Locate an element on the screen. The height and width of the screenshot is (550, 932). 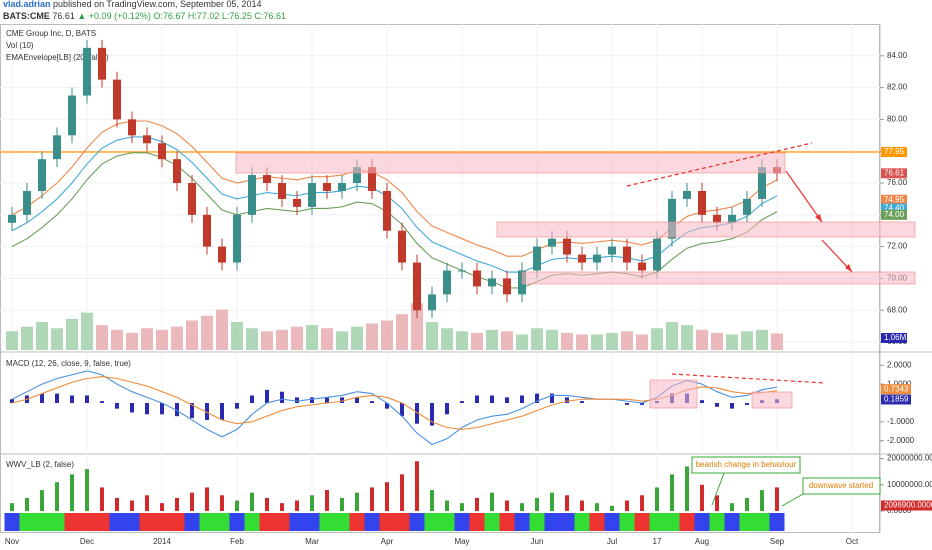
x-tick-label: Jul is located at coordinates (612, 541).